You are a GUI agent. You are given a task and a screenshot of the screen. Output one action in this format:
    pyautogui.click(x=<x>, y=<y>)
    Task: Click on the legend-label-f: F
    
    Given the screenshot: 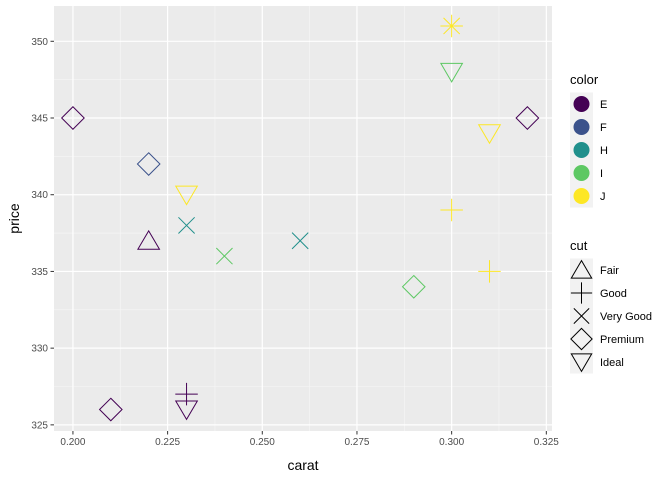 What is the action you would take?
    pyautogui.click(x=603, y=128)
    